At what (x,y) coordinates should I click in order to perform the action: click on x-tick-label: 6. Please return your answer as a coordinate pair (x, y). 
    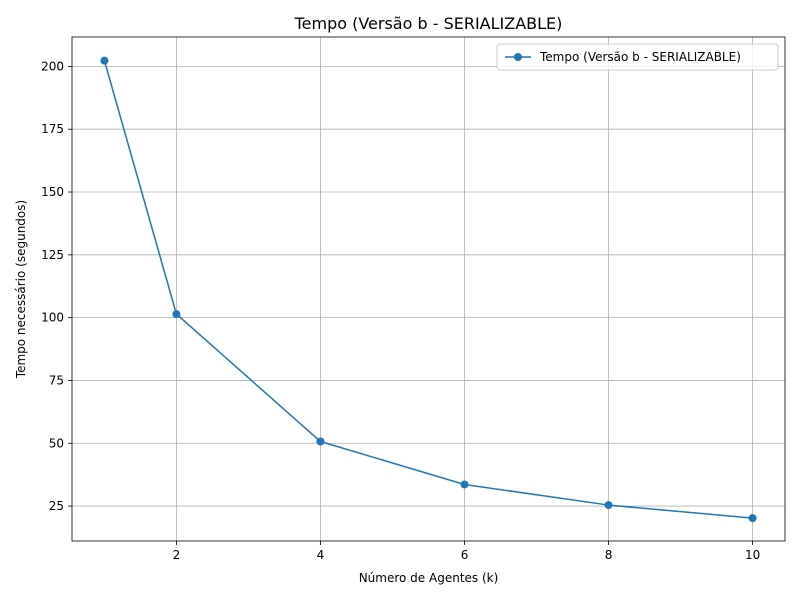
    Looking at the image, I should click on (465, 555).